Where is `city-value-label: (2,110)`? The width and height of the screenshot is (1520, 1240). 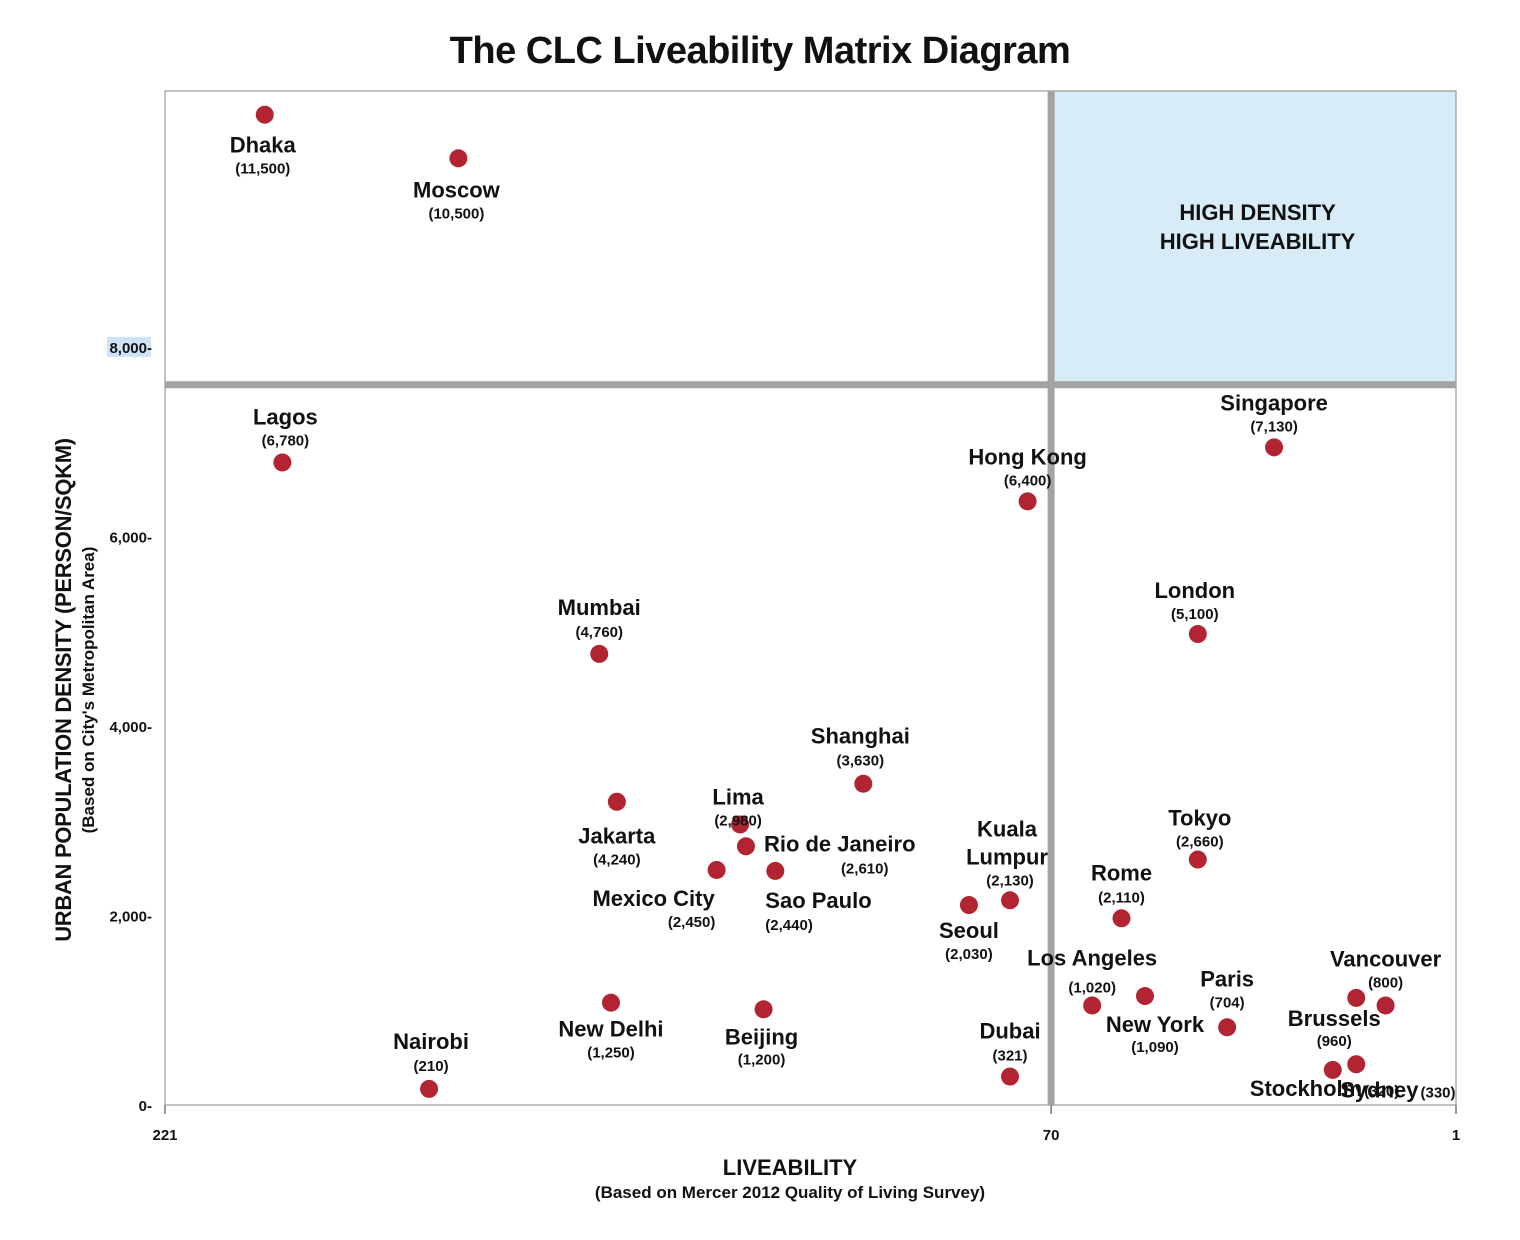 city-value-label: (2,110) is located at coordinates (1121, 897).